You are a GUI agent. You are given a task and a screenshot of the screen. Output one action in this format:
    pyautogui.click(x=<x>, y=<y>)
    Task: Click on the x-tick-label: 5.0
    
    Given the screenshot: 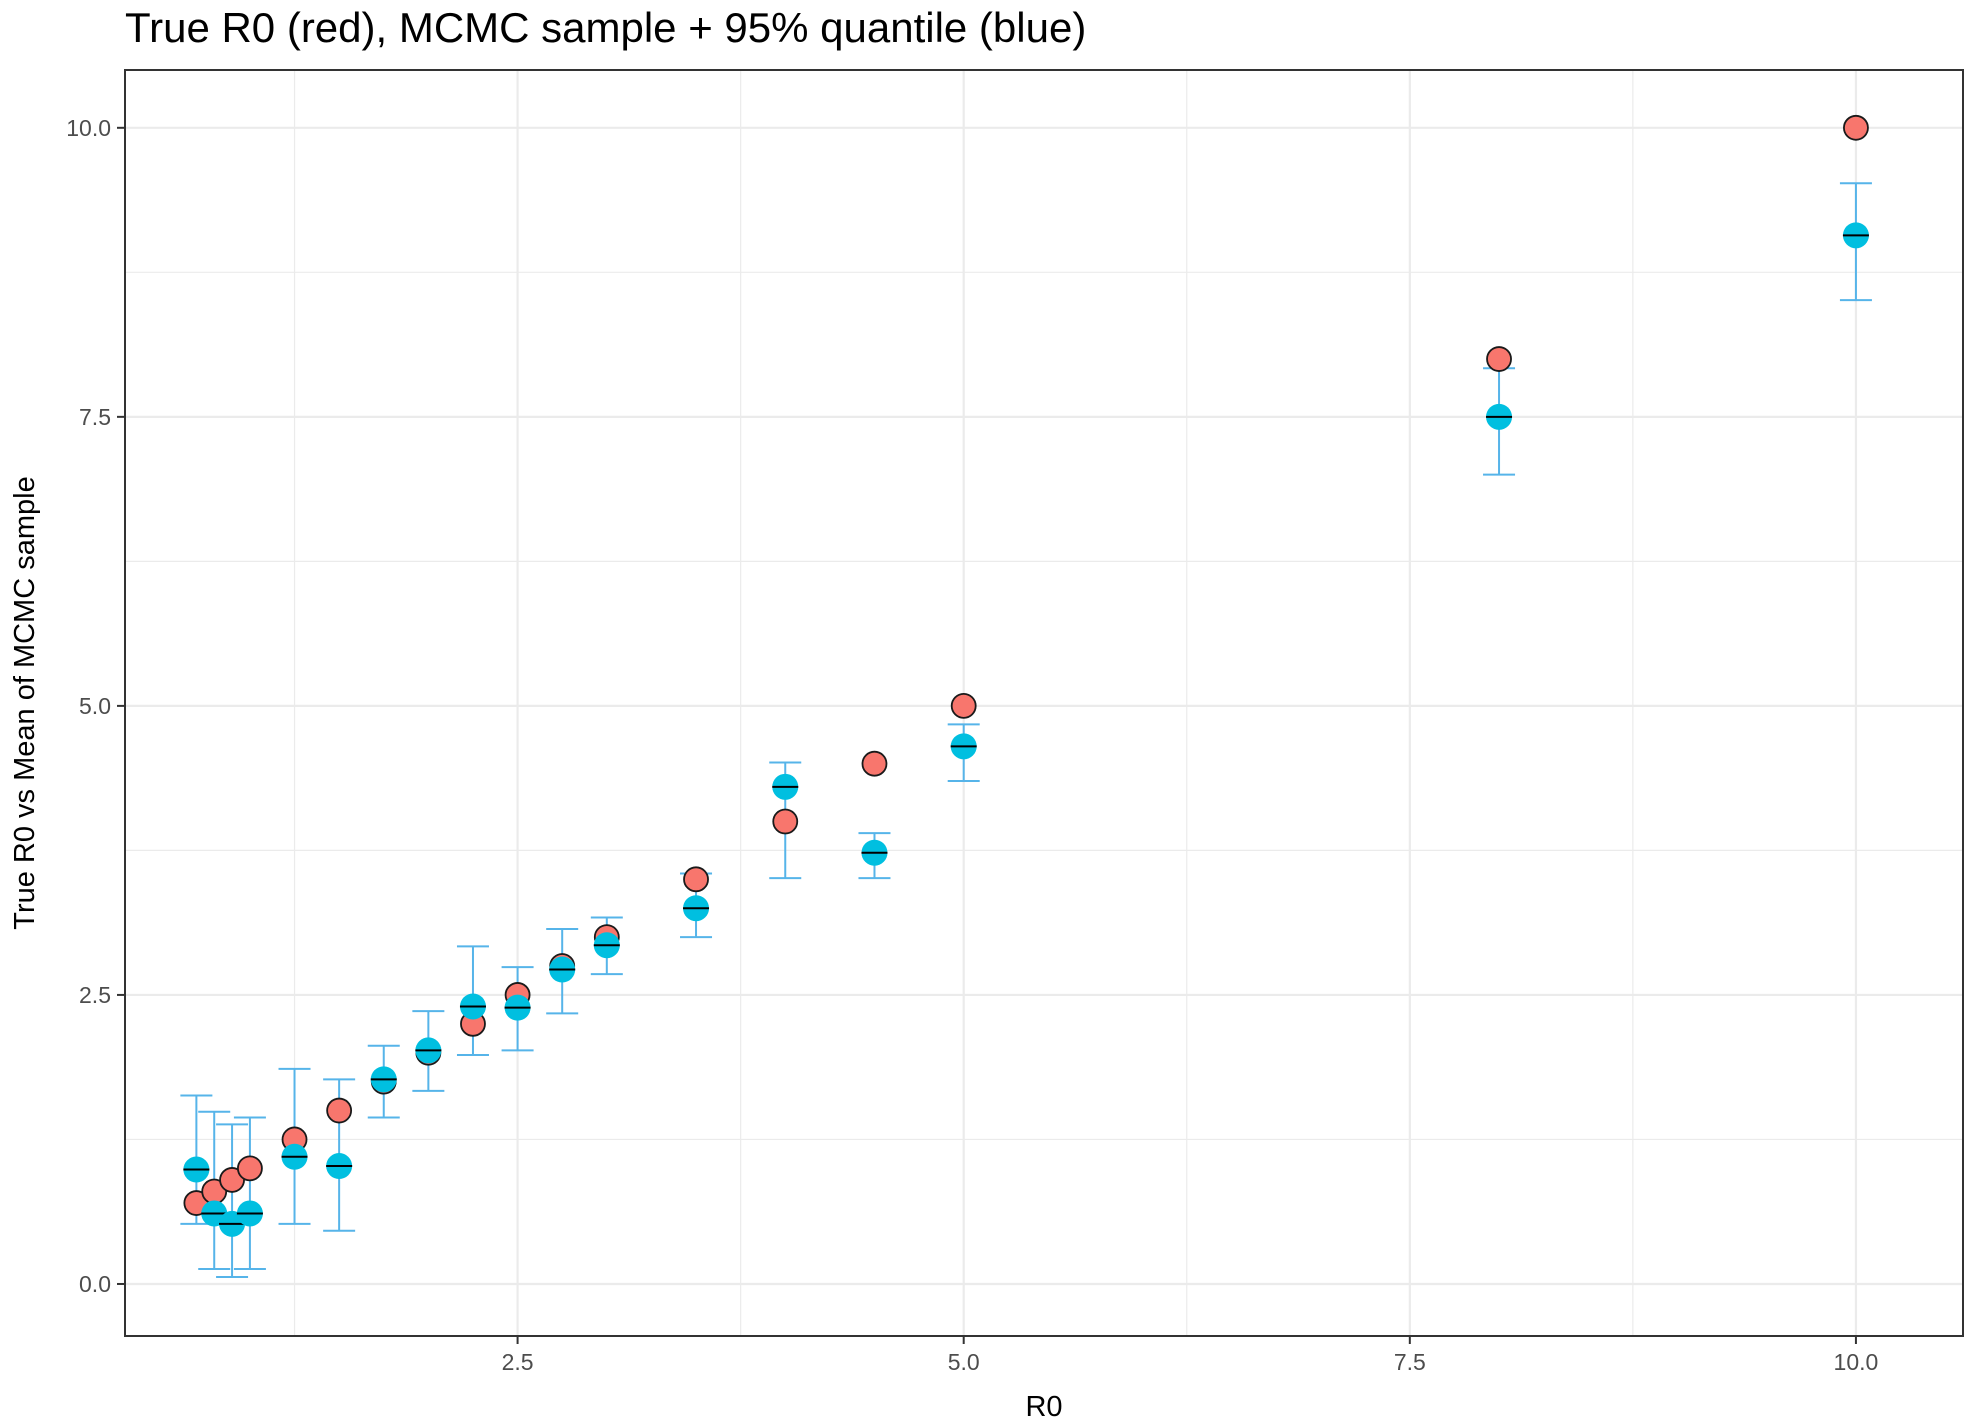 What is the action you would take?
    pyautogui.click(x=964, y=1362)
    